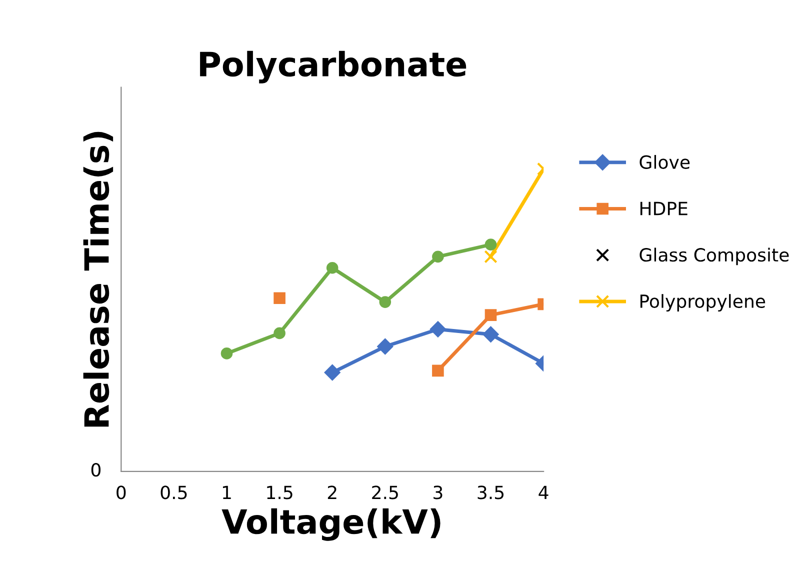 The height and width of the screenshot is (582, 797). I want to click on text: 0, so click(95, 470).